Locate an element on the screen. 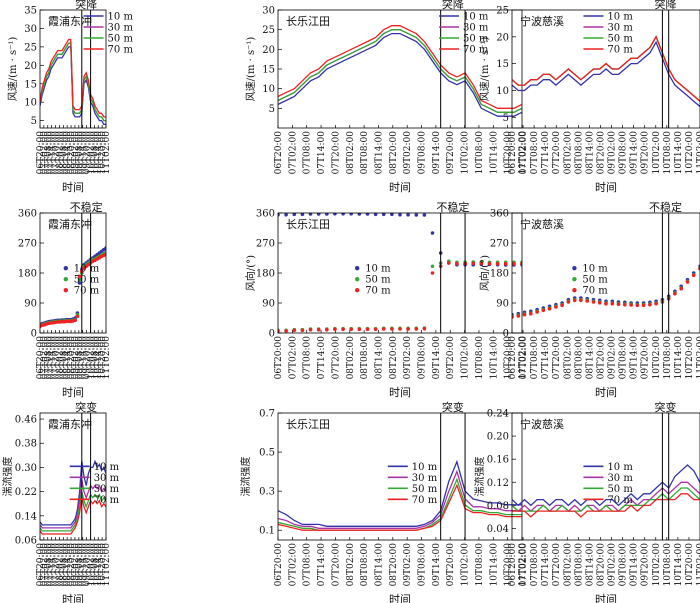 The image size is (700, 603). x-tick-label: 08T20:00 is located at coordinates (72, 358).